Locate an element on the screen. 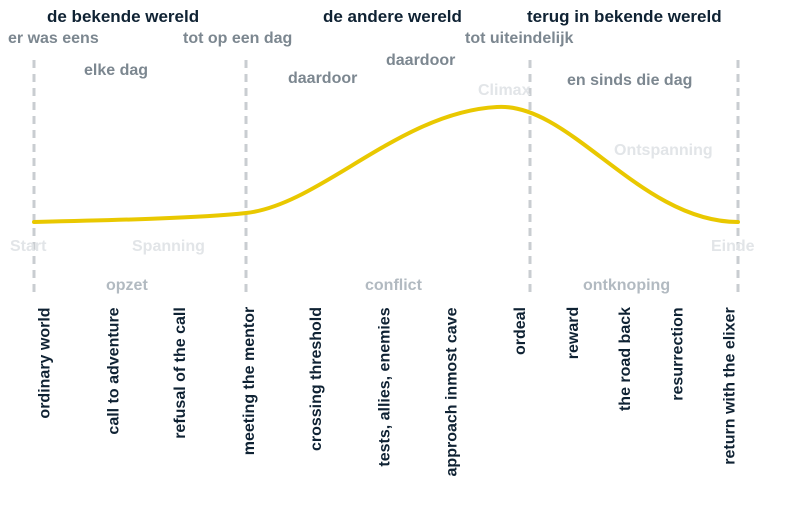 Image resolution: width=800 pixels, height=510 pixels. phase-relaxation: Ontspanning is located at coordinates (663, 150).